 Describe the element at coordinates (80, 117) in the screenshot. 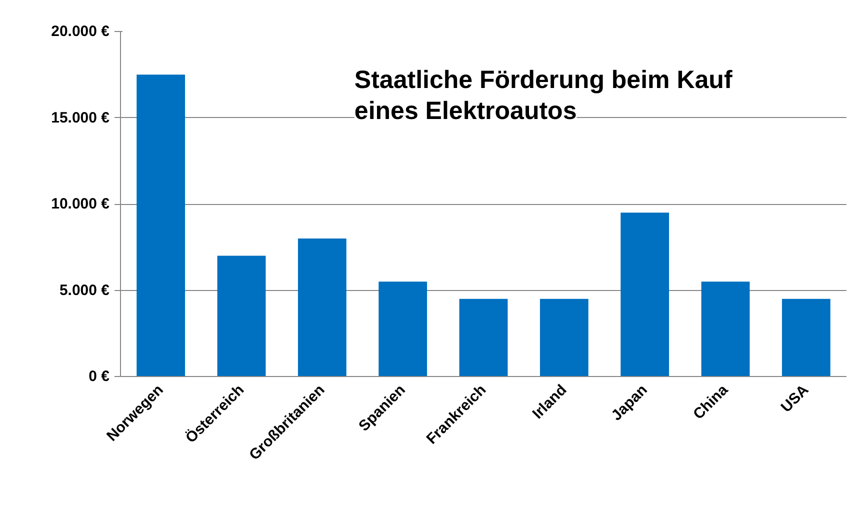

I see `y-tick-label: 15.000 €` at that location.